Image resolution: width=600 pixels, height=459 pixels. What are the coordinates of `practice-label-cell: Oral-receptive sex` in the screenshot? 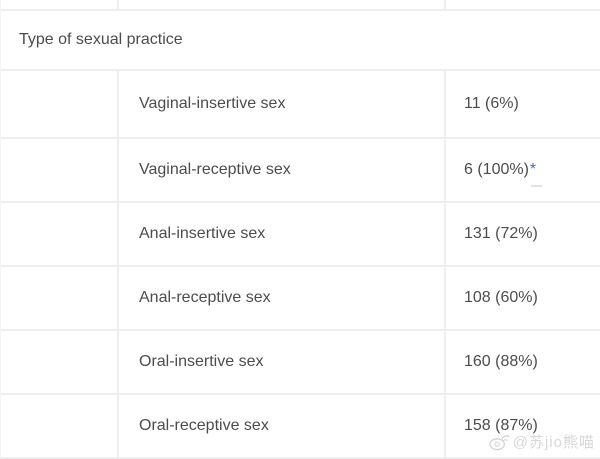 It's located at (282, 426).